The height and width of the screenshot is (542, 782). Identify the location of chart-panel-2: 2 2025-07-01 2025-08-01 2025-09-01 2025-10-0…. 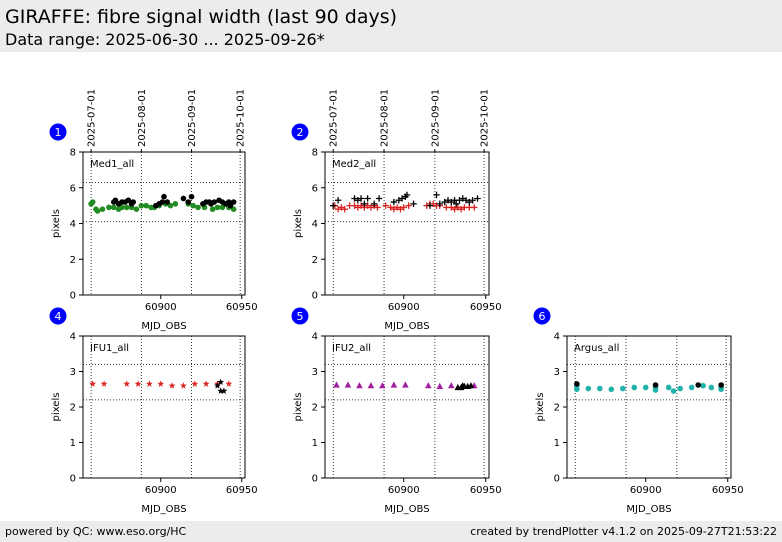
(396, 210).